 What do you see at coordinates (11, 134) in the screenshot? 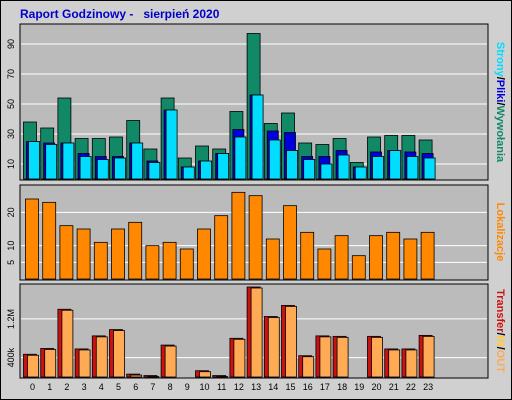
I see `y-tick-label: 30` at bounding box center [11, 134].